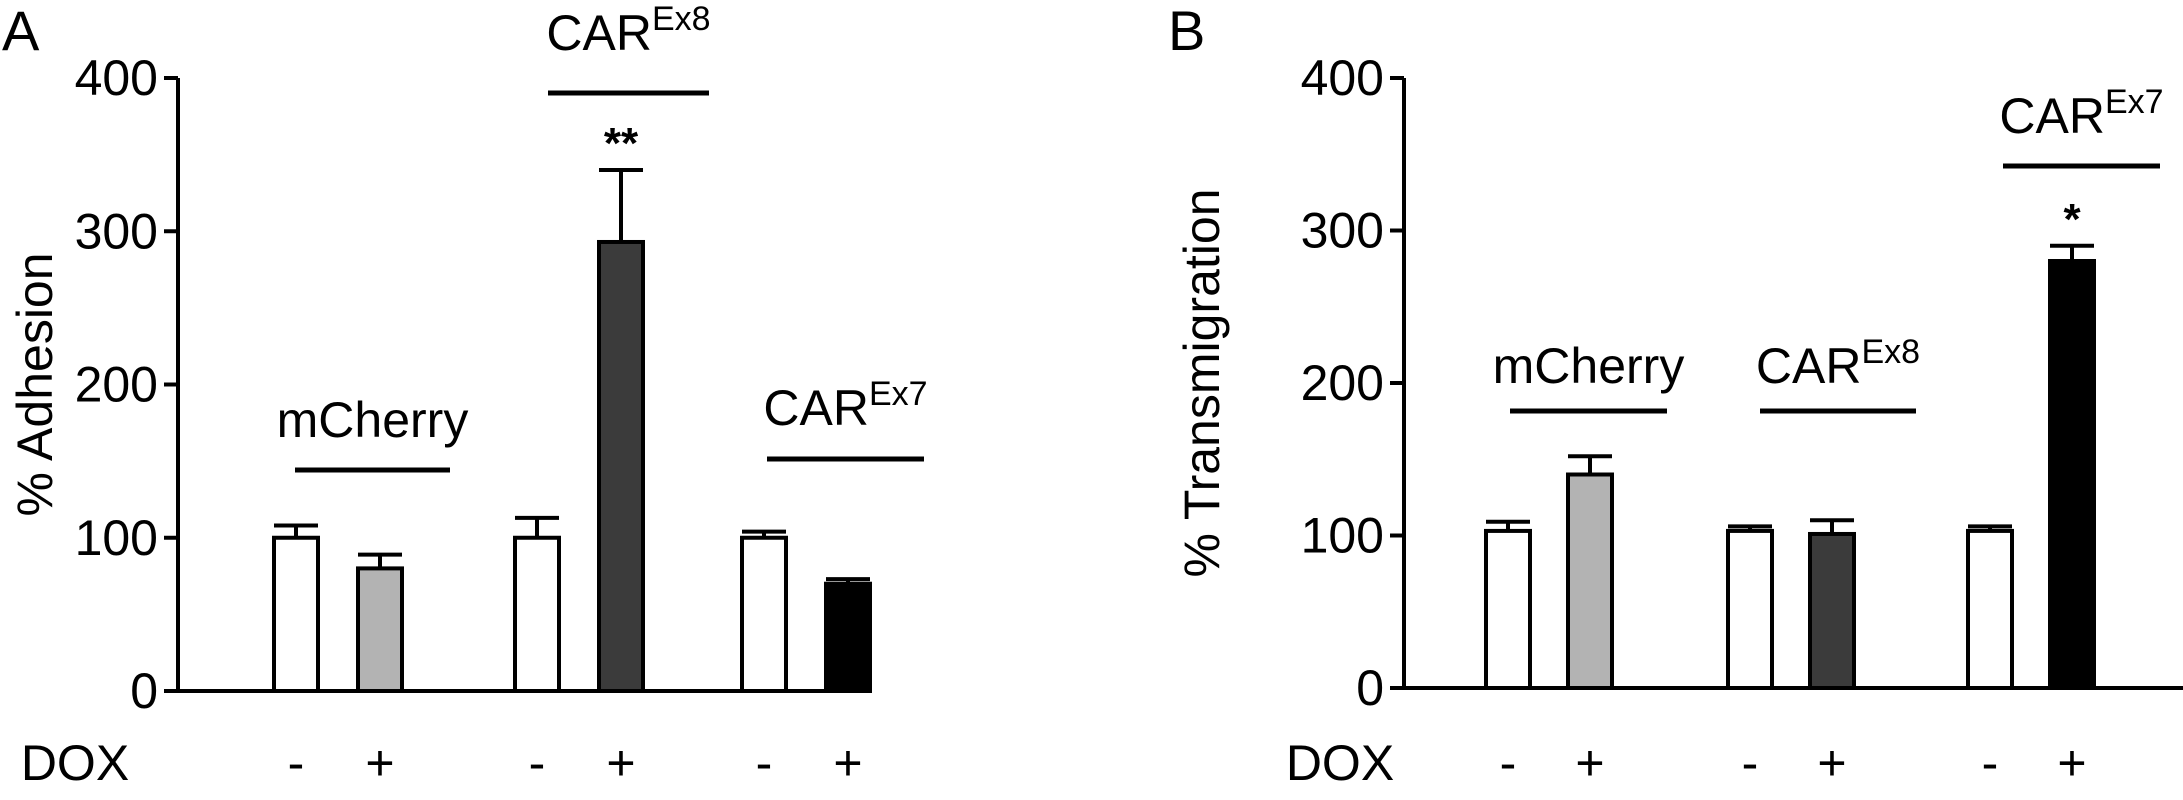 The height and width of the screenshot is (800, 2183). What do you see at coordinates (35, 384) in the screenshot?
I see `y-axis-title: % Adhesion` at bounding box center [35, 384].